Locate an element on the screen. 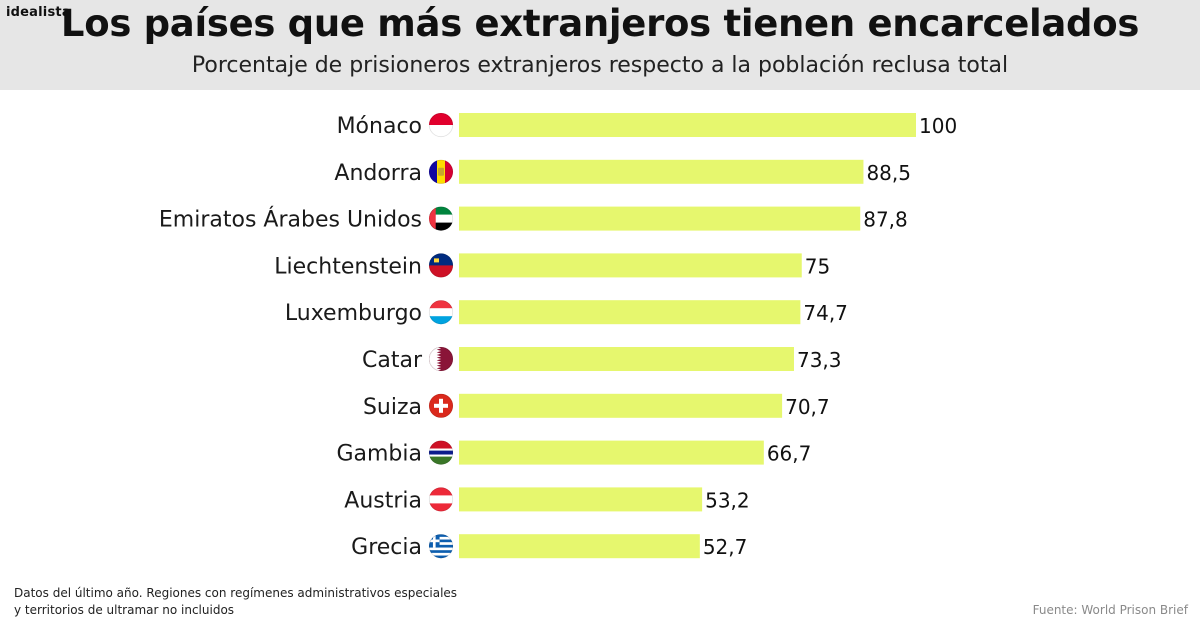 Image resolution: width=1200 pixels, height=627 pixels. value-label: 74,7 is located at coordinates (825, 313).